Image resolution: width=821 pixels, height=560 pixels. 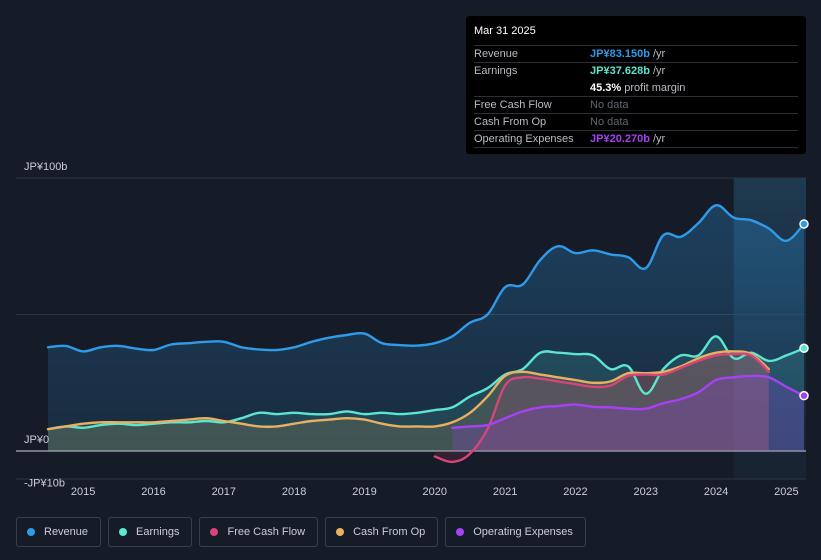 What do you see at coordinates (523, 532) in the screenshot?
I see `legend-label: Operating Expenses` at bounding box center [523, 532].